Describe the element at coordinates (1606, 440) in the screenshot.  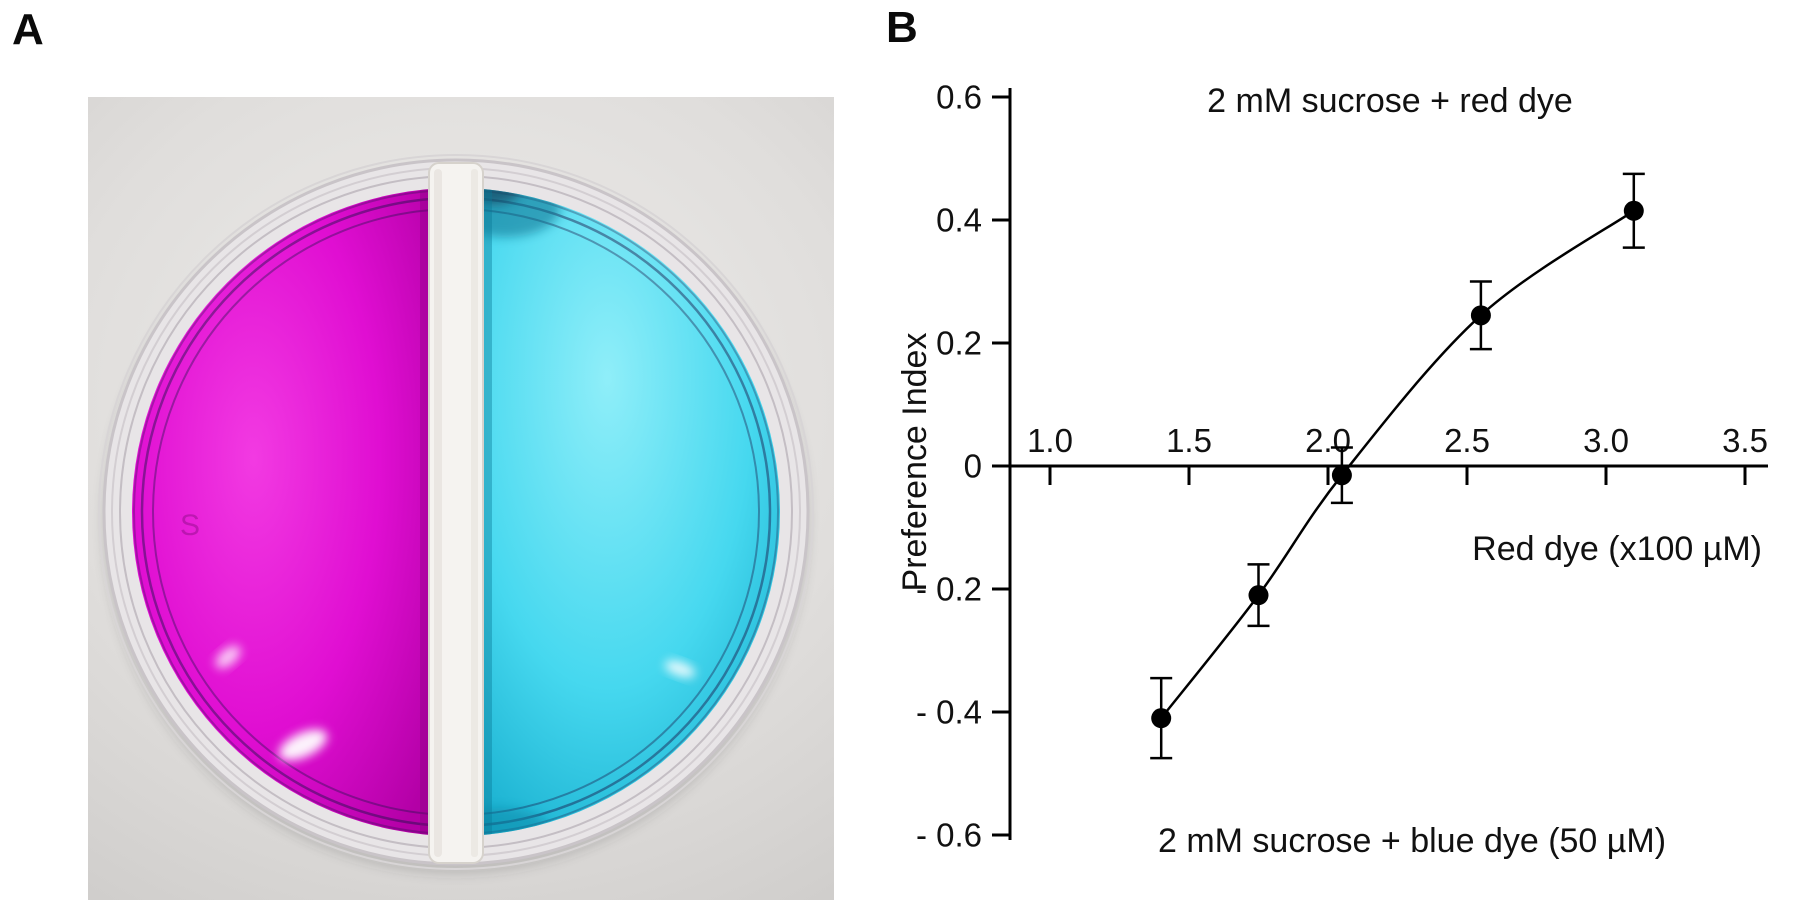
I see `x-tick-label: 3.0` at that location.